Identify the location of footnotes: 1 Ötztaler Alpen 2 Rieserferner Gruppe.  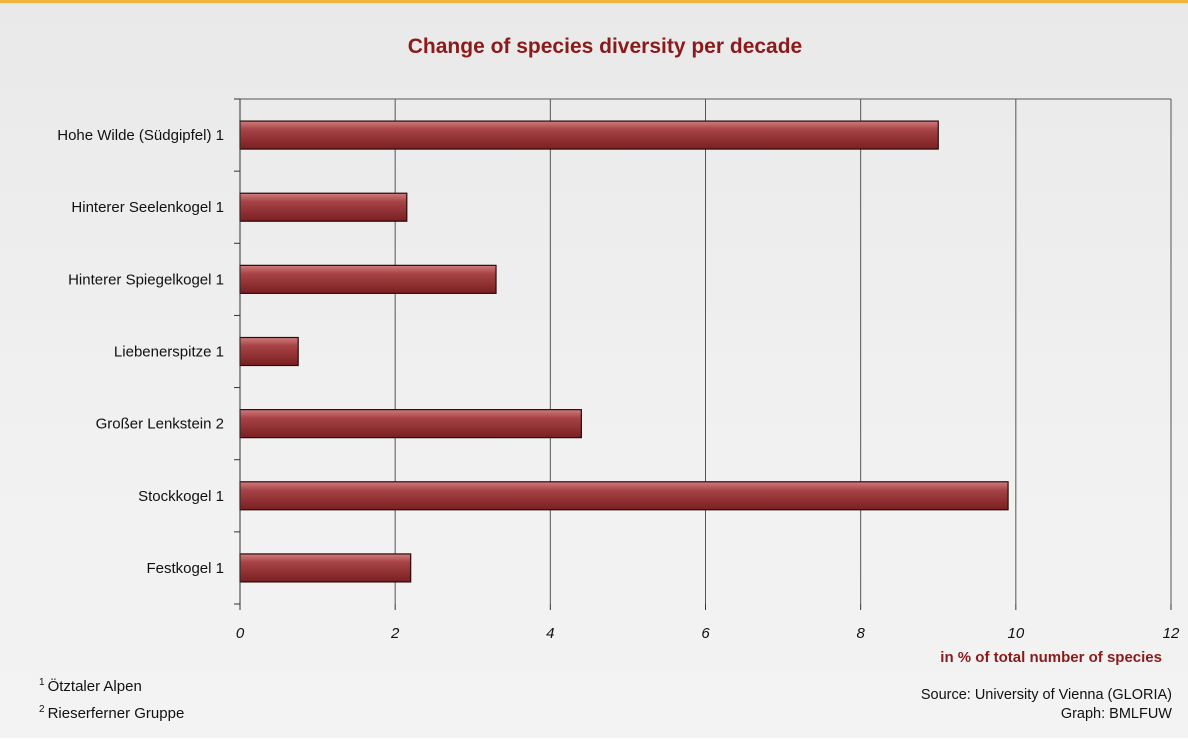
(111, 698).